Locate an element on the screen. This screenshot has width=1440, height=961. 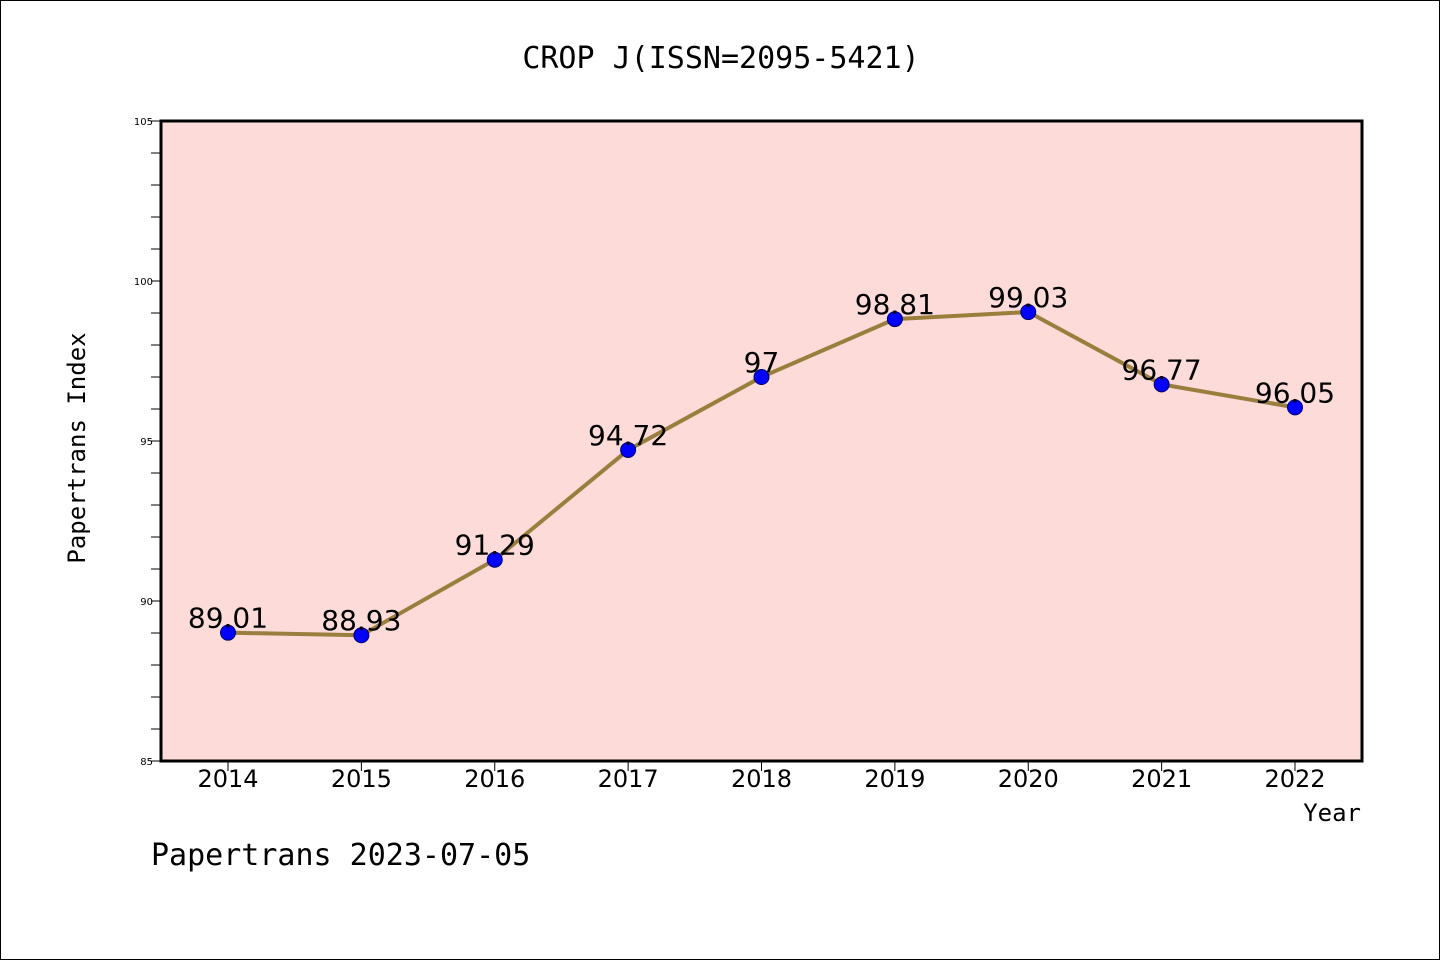
data-label: 91.29 is located at coordinates (495, 545).